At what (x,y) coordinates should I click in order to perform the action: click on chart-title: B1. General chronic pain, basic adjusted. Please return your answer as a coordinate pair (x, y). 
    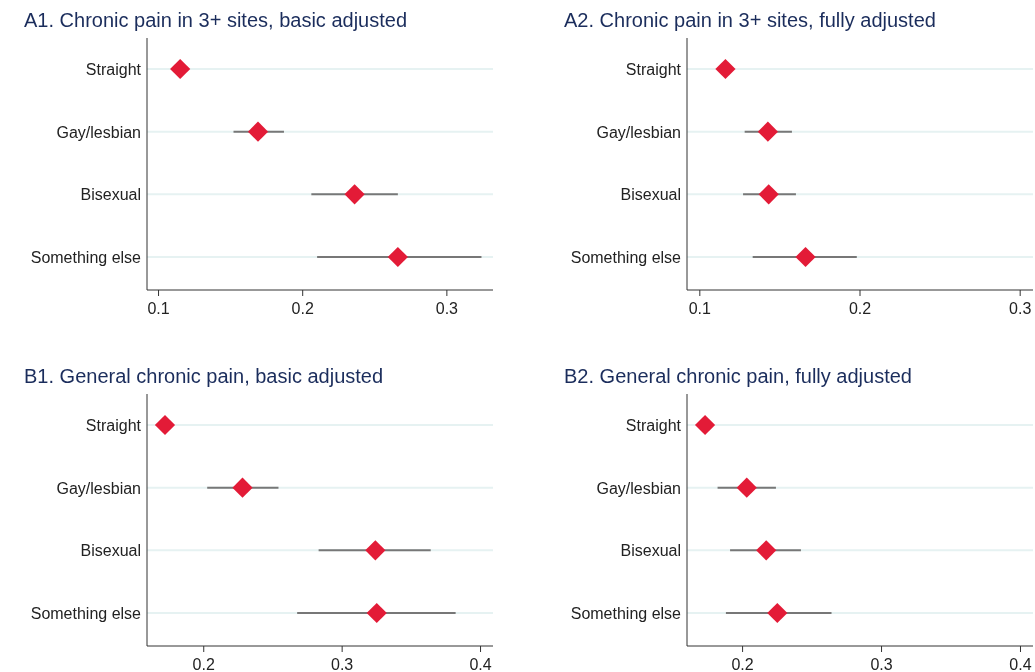
    Looking at the image, I should click on (204, 376).